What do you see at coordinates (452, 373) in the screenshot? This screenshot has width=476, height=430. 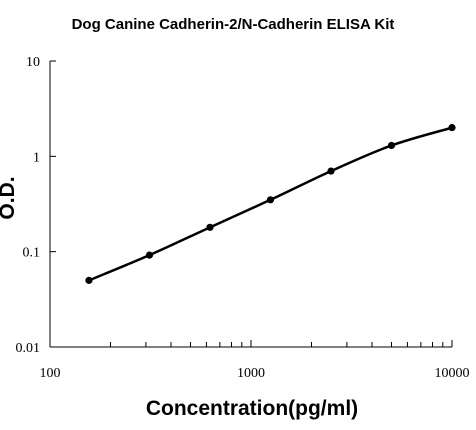 I see `x-tick-label: 10000` at bounding box center [452, 373].